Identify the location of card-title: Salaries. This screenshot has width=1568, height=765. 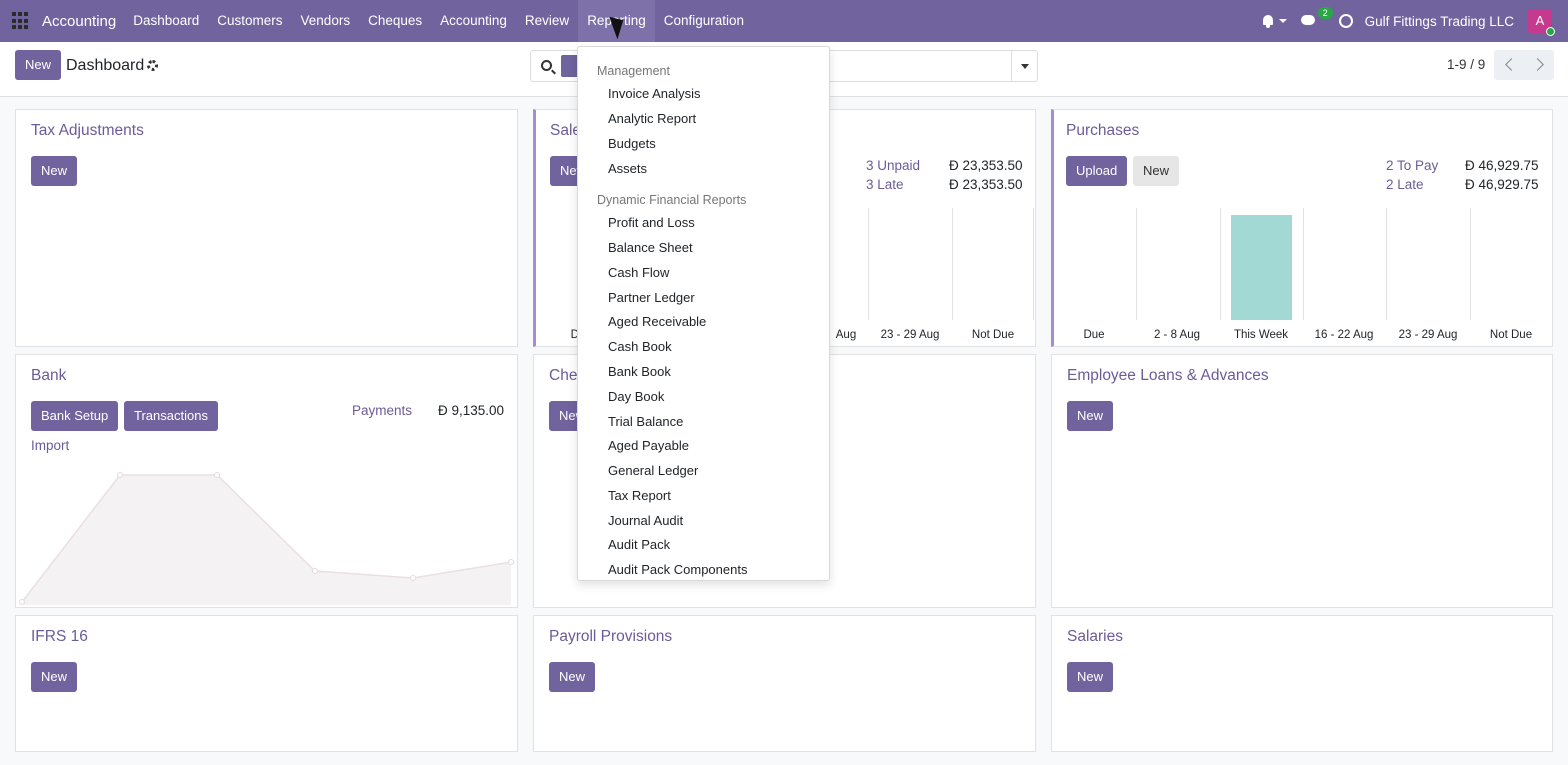
(1095, 636).